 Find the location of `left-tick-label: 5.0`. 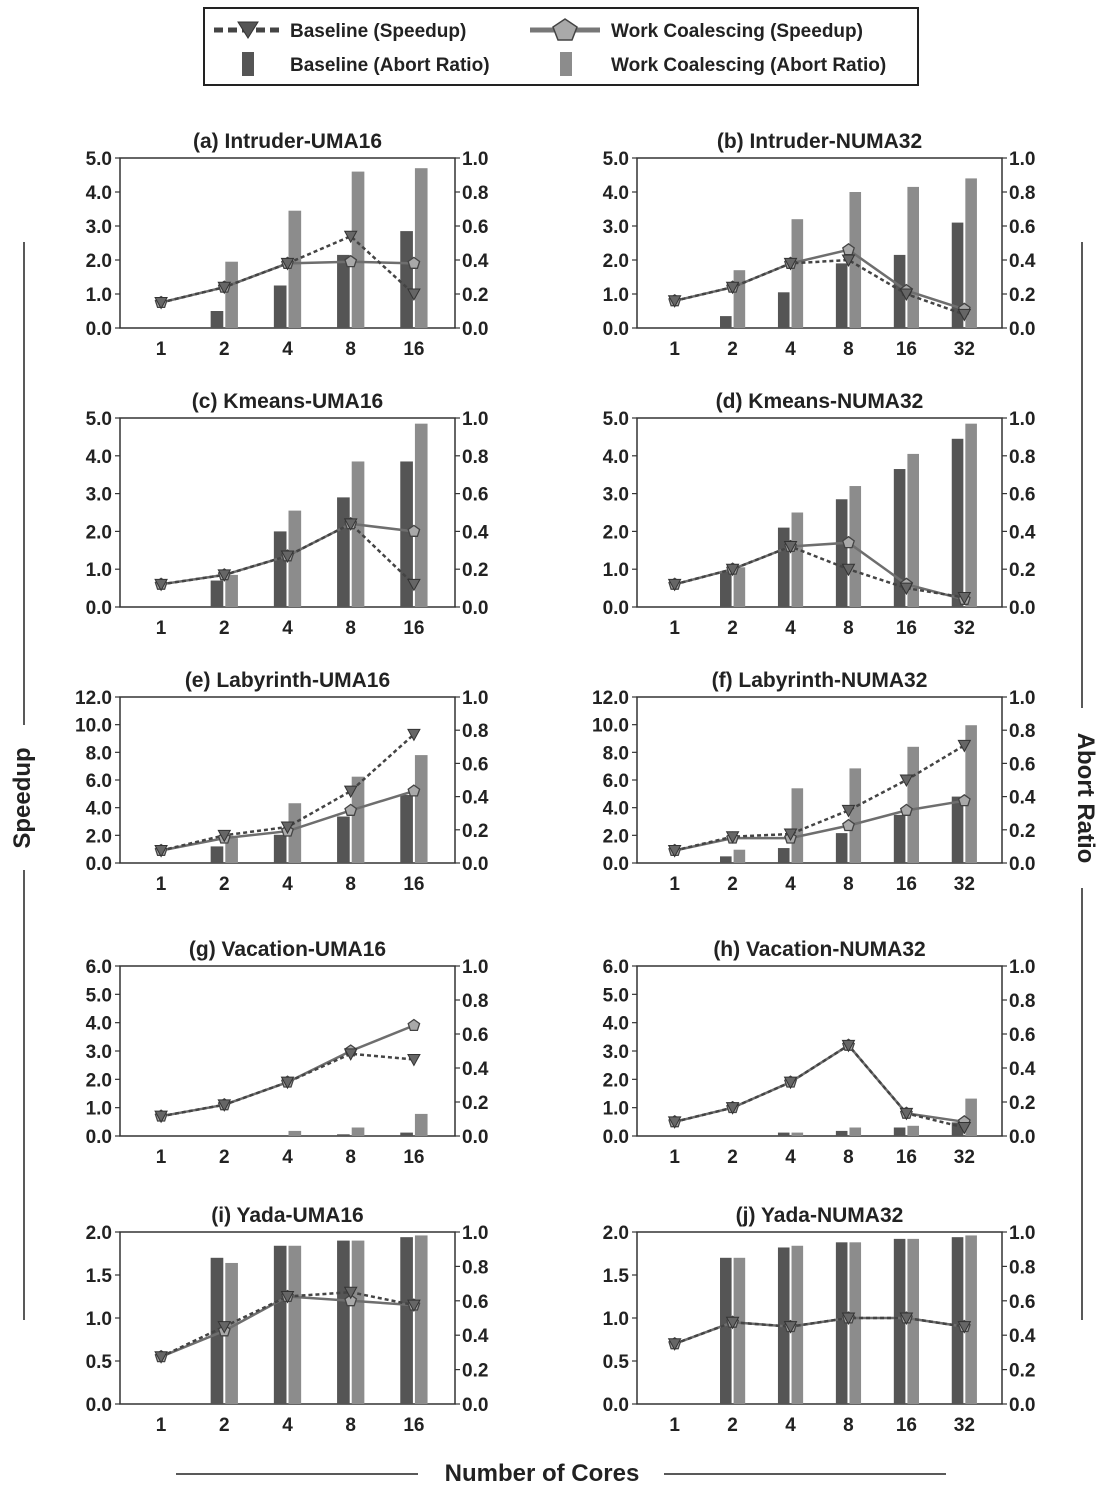

left-tick-label: 5.0 is located at coordinates (616, 159).